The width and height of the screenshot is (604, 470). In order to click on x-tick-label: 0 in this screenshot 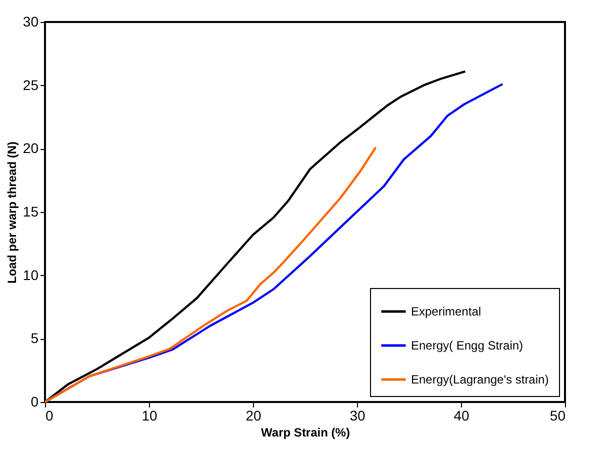, I will do `click(50, 416)`.